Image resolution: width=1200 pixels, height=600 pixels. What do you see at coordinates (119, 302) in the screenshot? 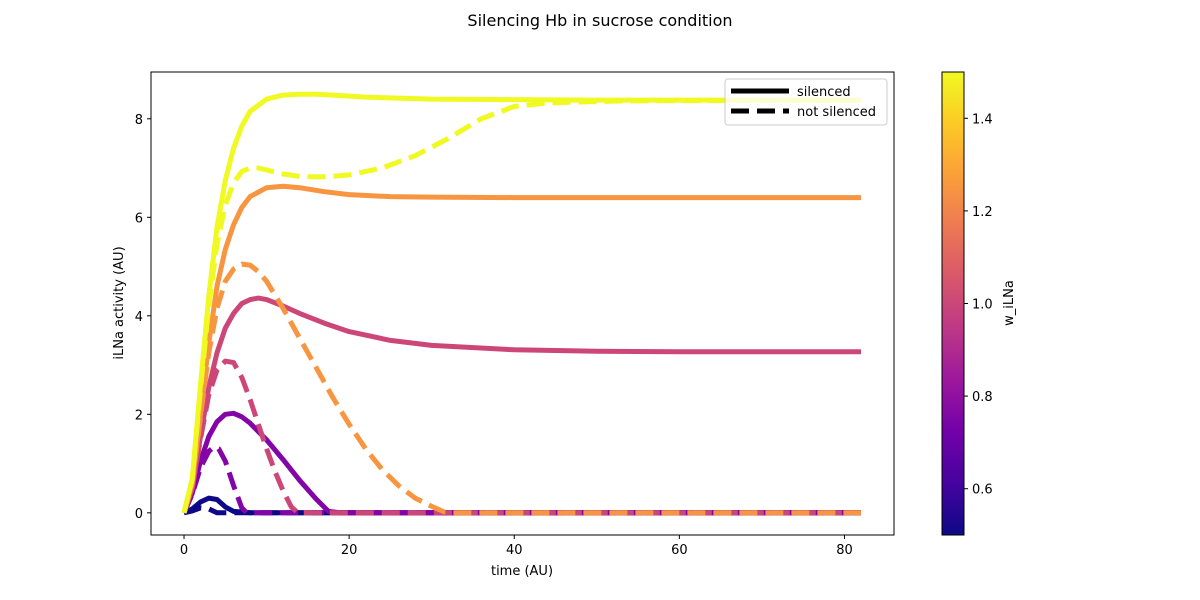
I see `y-axis-label: iLNa activity (AU)` at bounding box center [119, 302].